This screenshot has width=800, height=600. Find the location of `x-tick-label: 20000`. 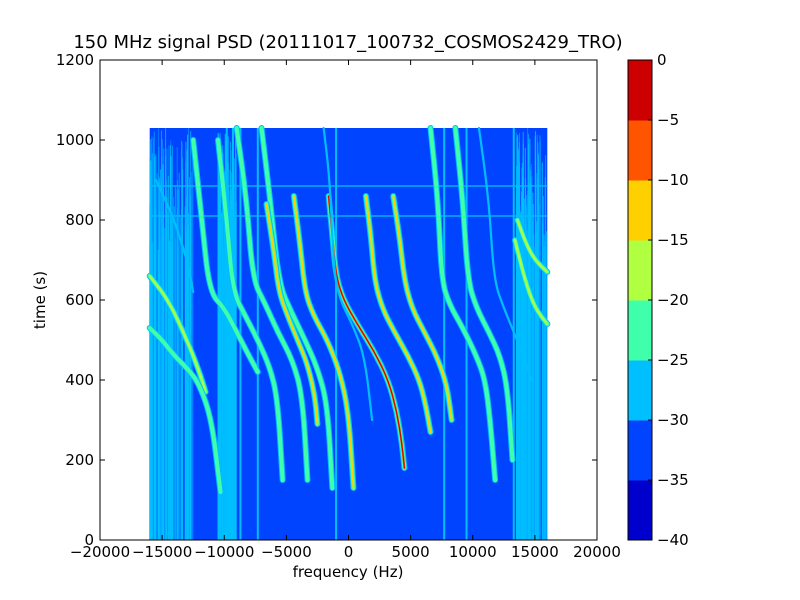

x-tick-label: 20000 is located at coordinates (597, 552).